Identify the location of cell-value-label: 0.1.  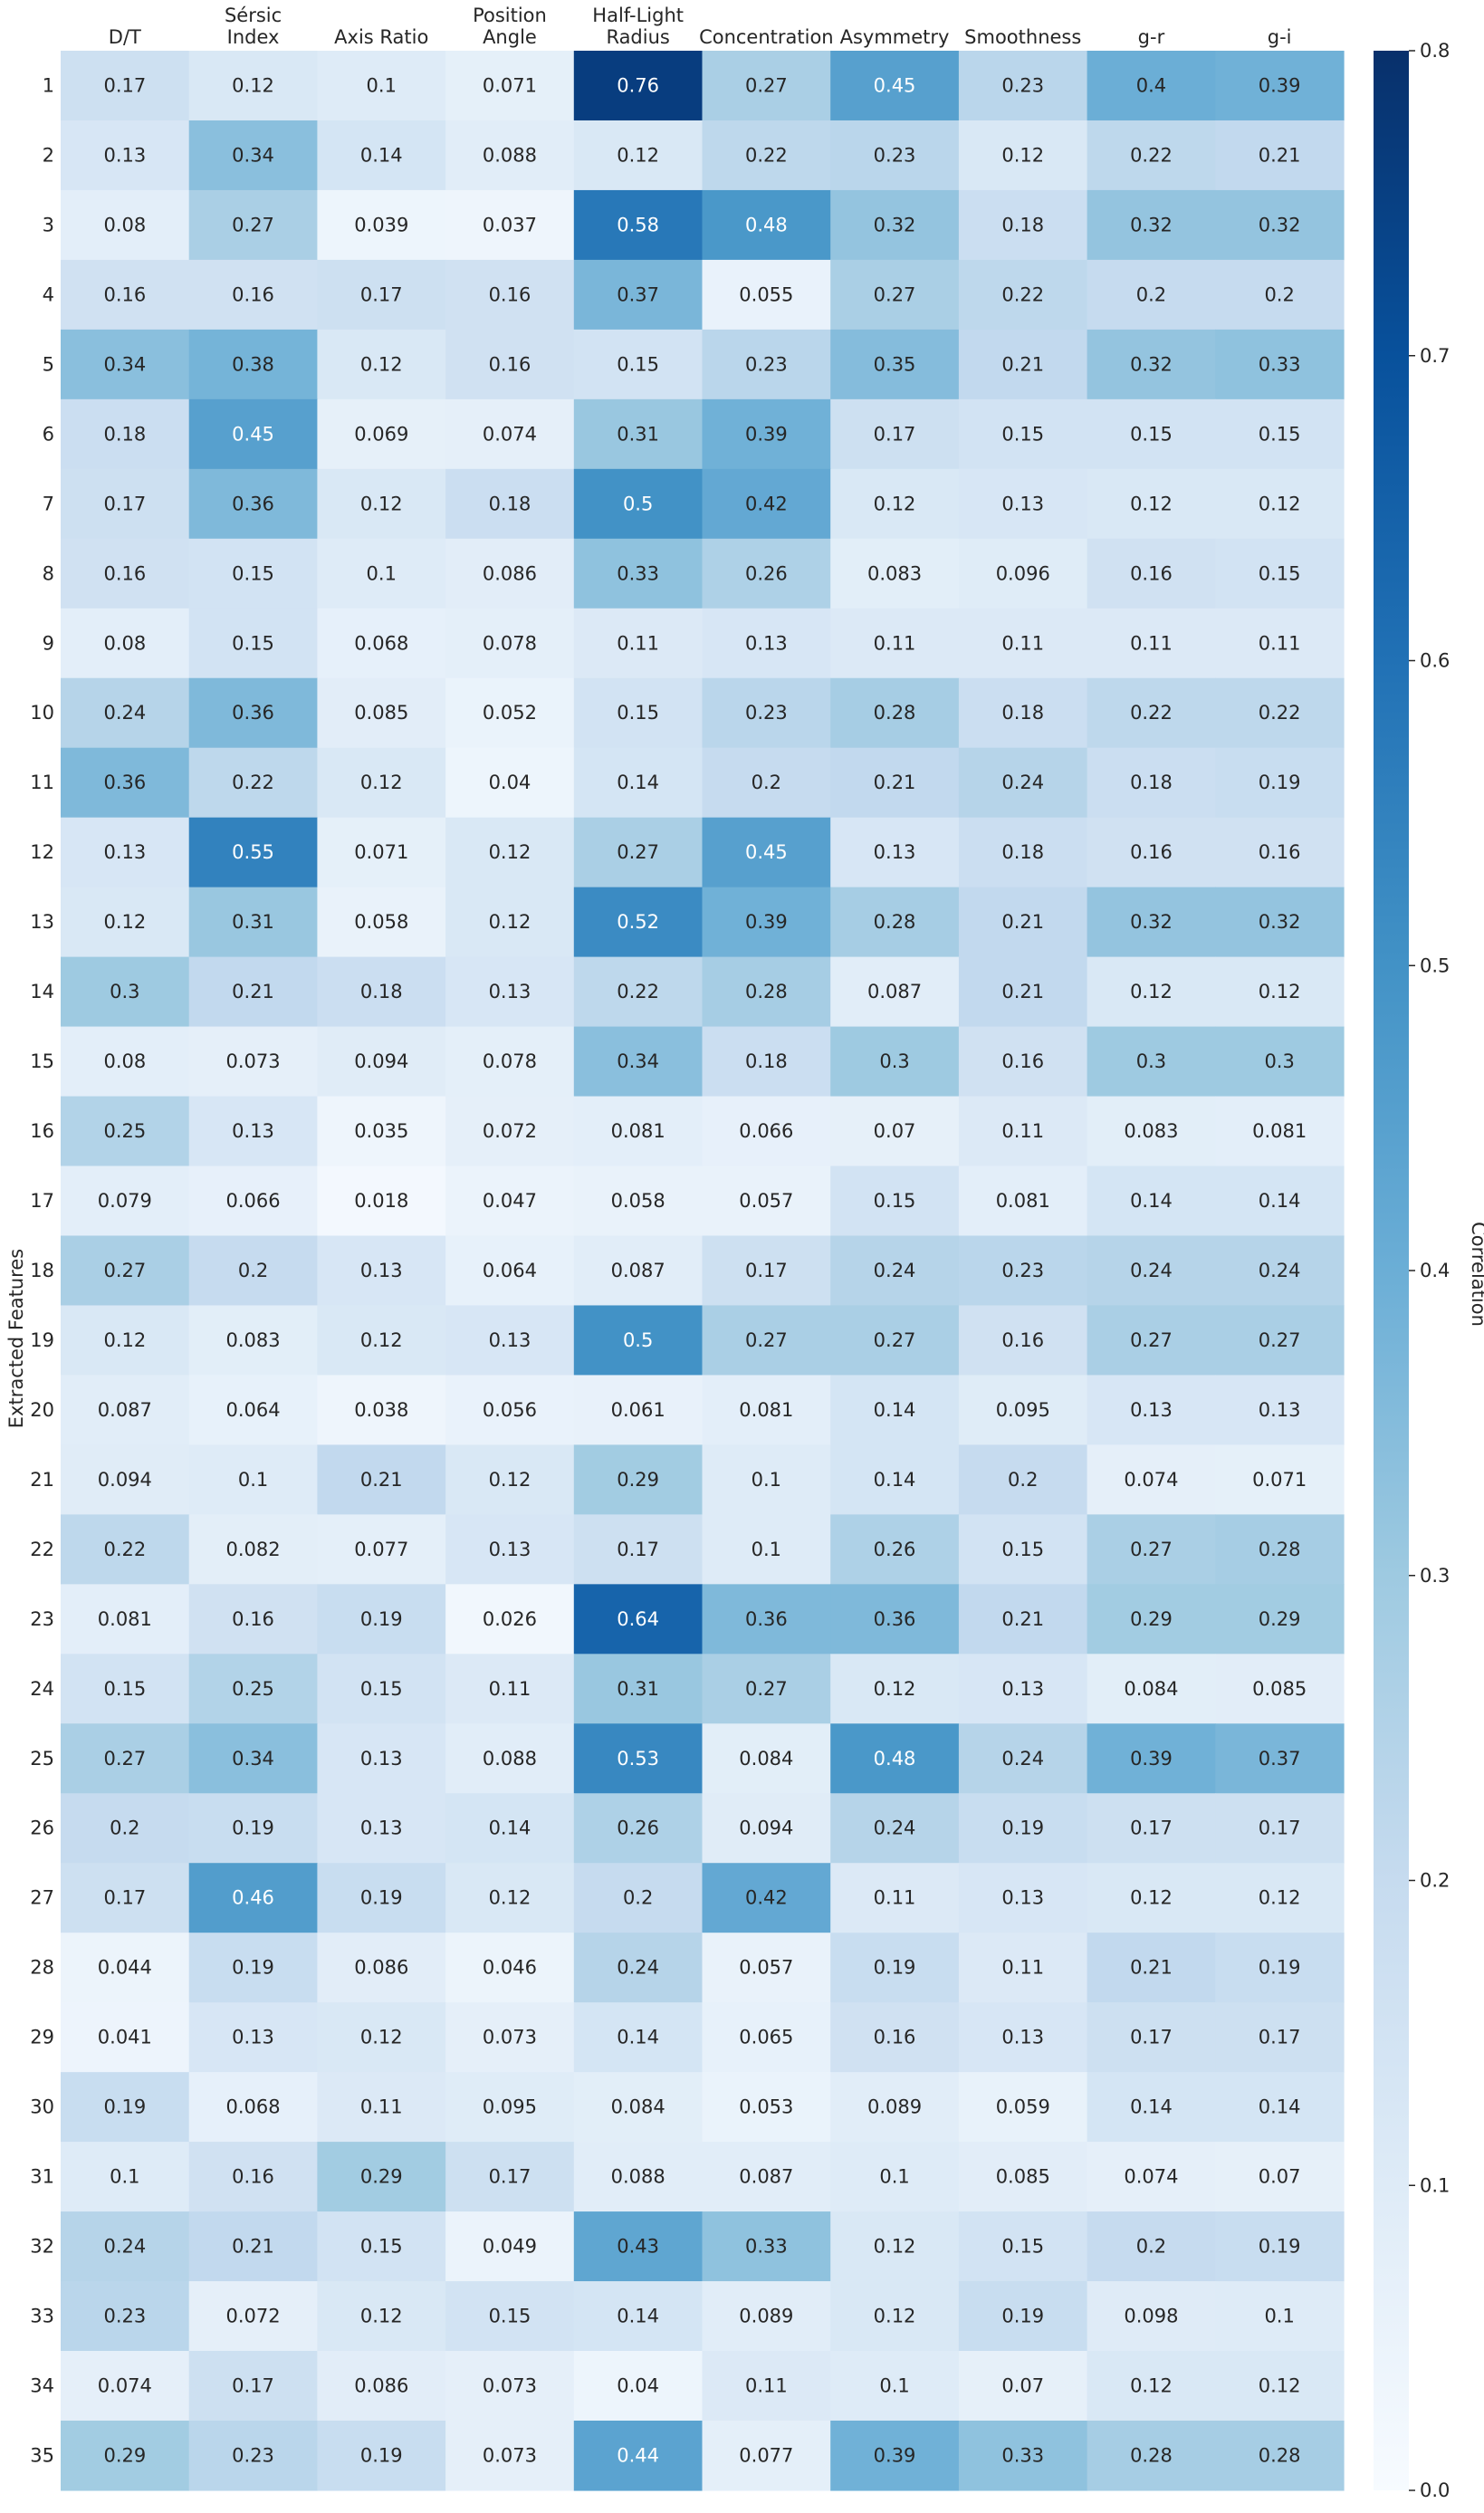
(894, 2385).